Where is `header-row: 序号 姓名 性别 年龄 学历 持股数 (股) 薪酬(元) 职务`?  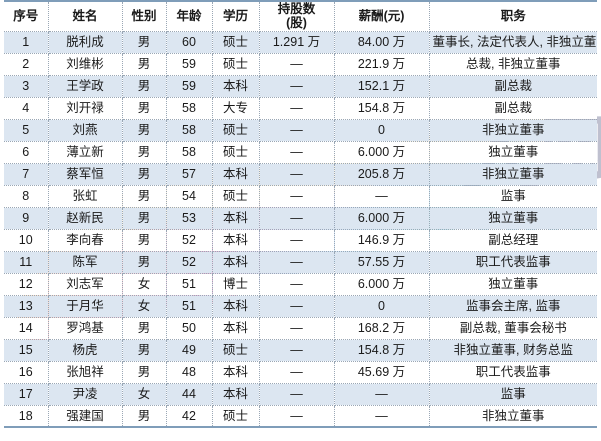
header-row: 序号 姓名 性别 年龄 学历 持股数 (股) 薪酬(元) 职务 is located at coordinates (300, 16).